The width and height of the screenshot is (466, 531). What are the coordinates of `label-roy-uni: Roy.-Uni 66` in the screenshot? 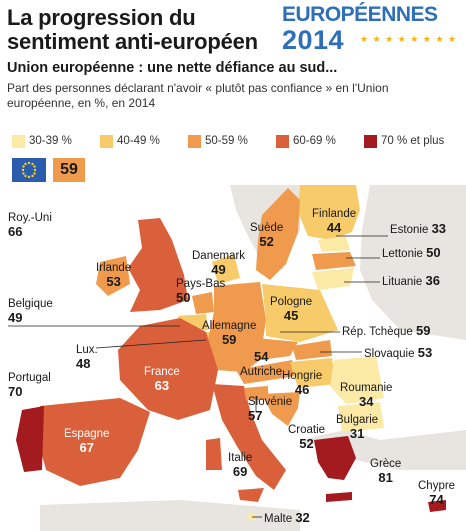 It's located at (30, 225).